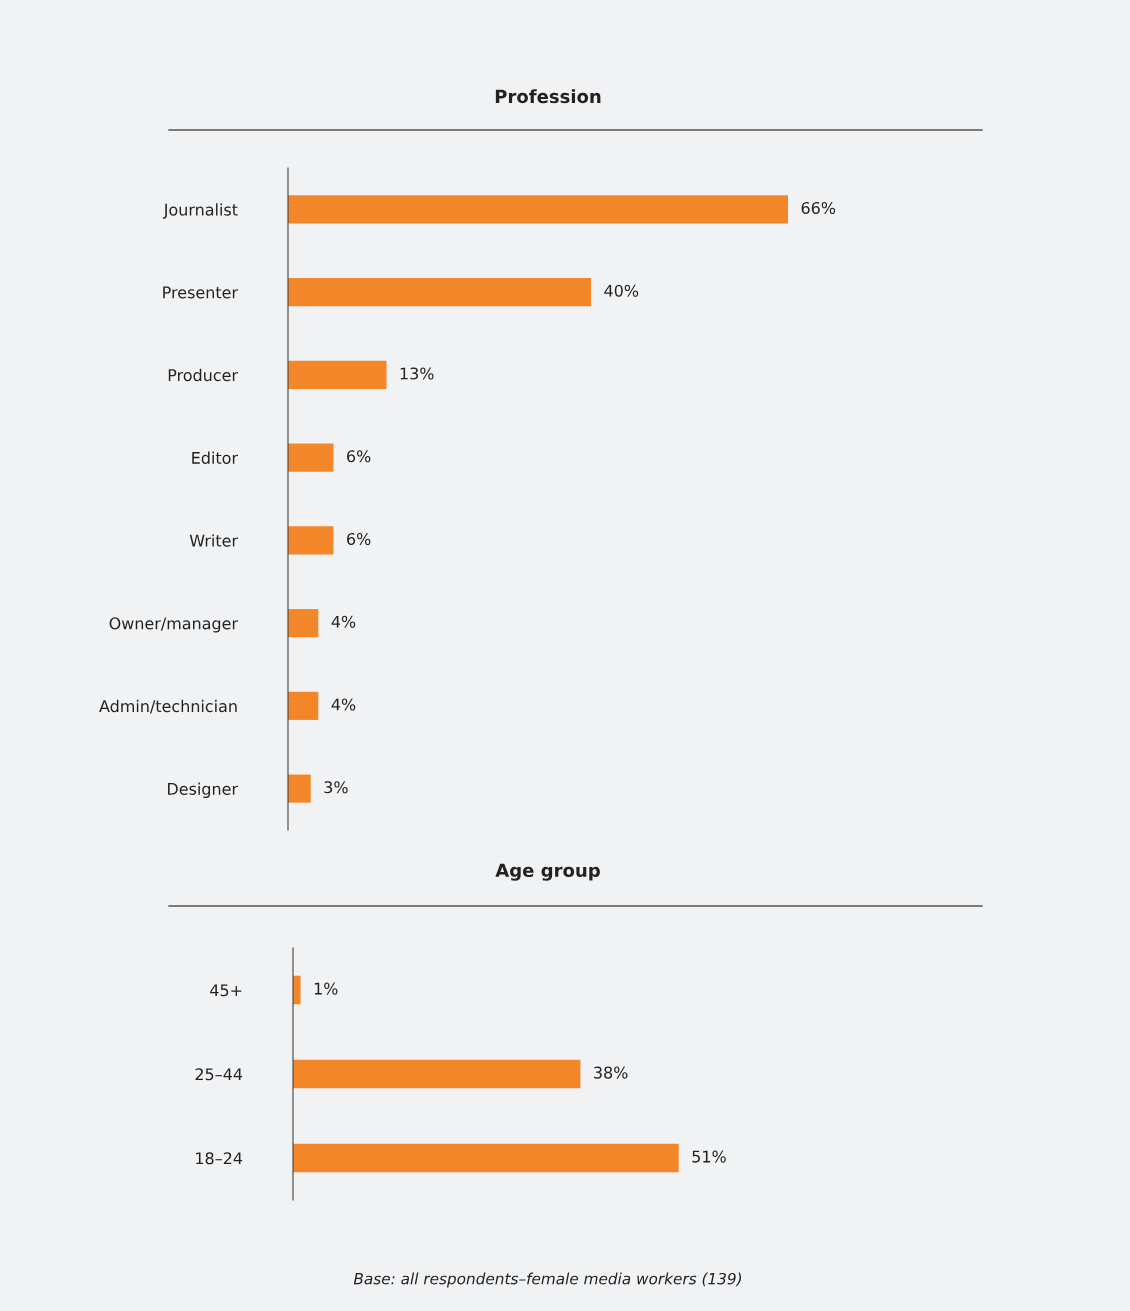 This screenshot has height=1311, width=1130. Describe the element at coordinates (226, 990) in the screenshot. I see `y-tick-label: 45+` at that location.